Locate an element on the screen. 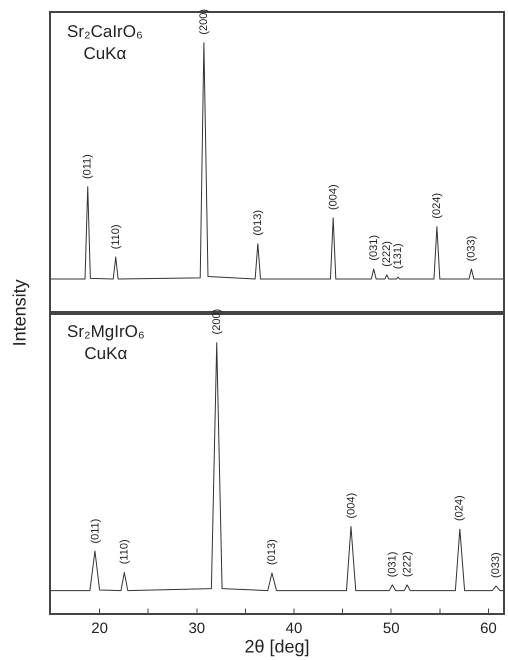 Image resolution: width=508 pixels, height=660 pixels. x-tick-label: 40 is located at coordinates (294, 628).